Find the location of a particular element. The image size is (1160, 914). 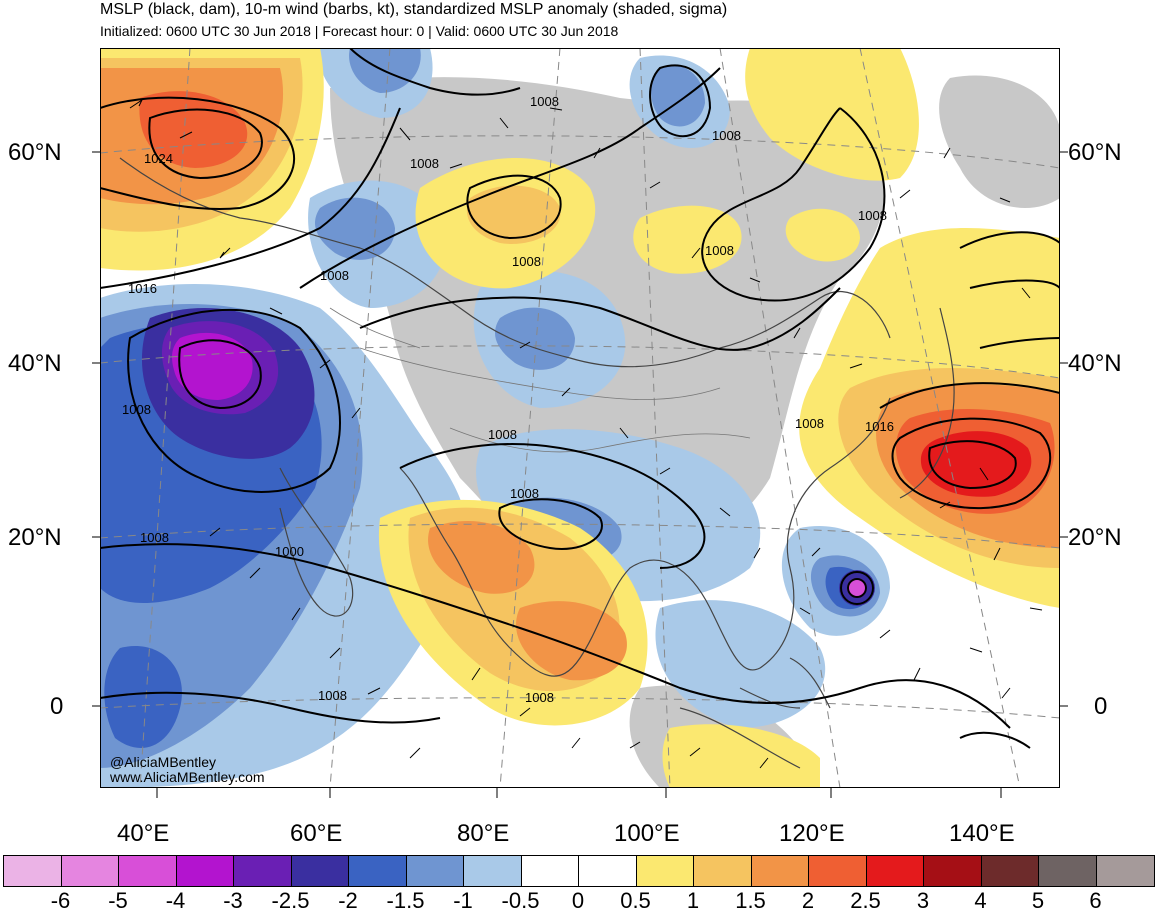

credit-website: www.AliciaMBentley.com is located at coordinates (187, 777).